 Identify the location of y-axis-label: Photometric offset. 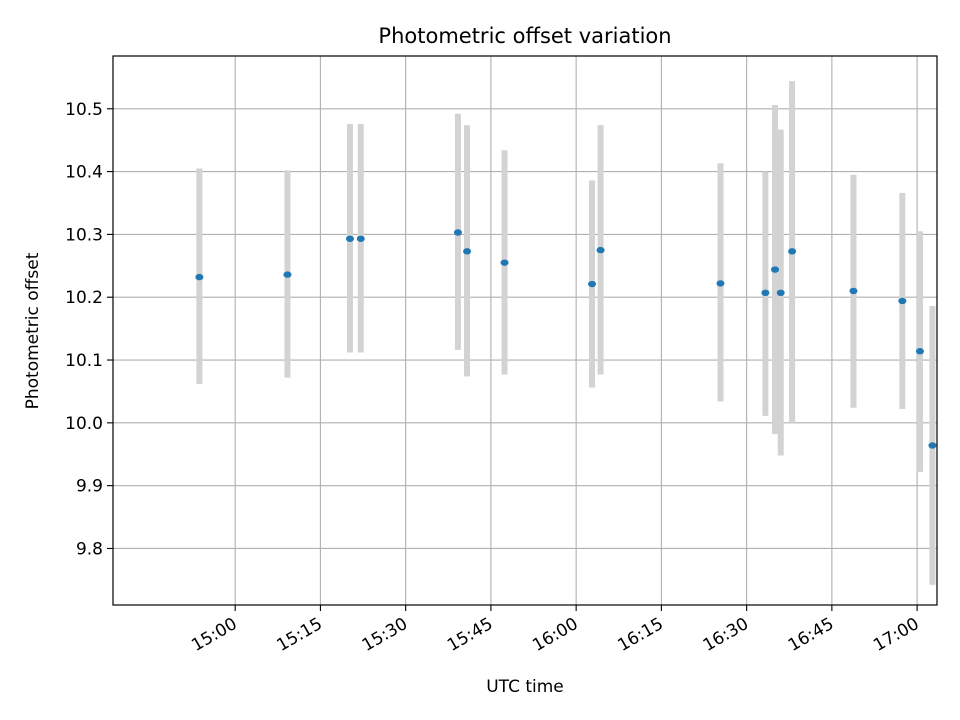
(33, 330).